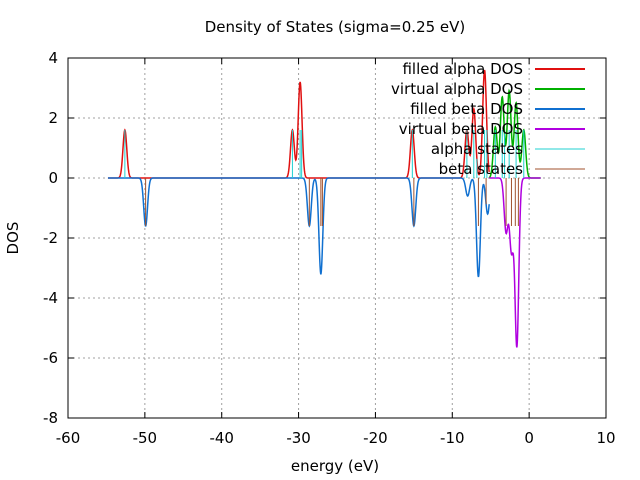  What do you see at coordinates (457, 89) in the screenshot?
I see `legend-label: virtual alpha DOS` at bounding box center [457, 89].